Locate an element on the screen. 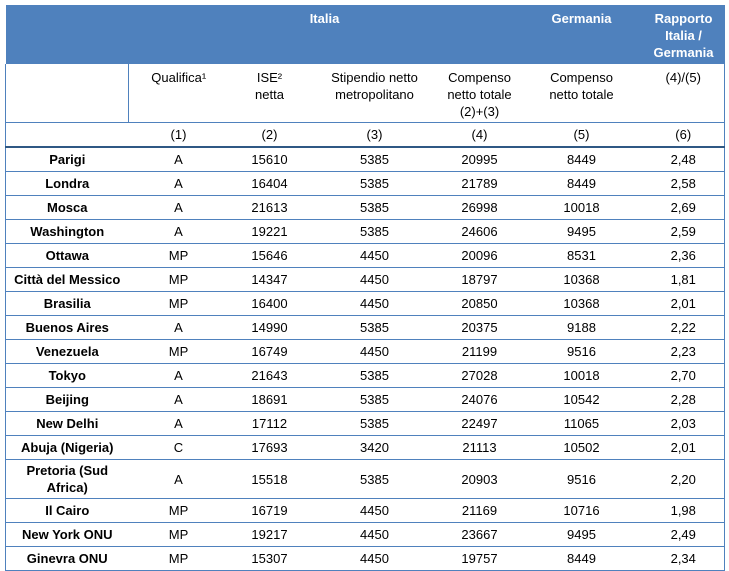  banner-rapporto: Rapporto Italia / Germania is located at coordinates (683, 34).